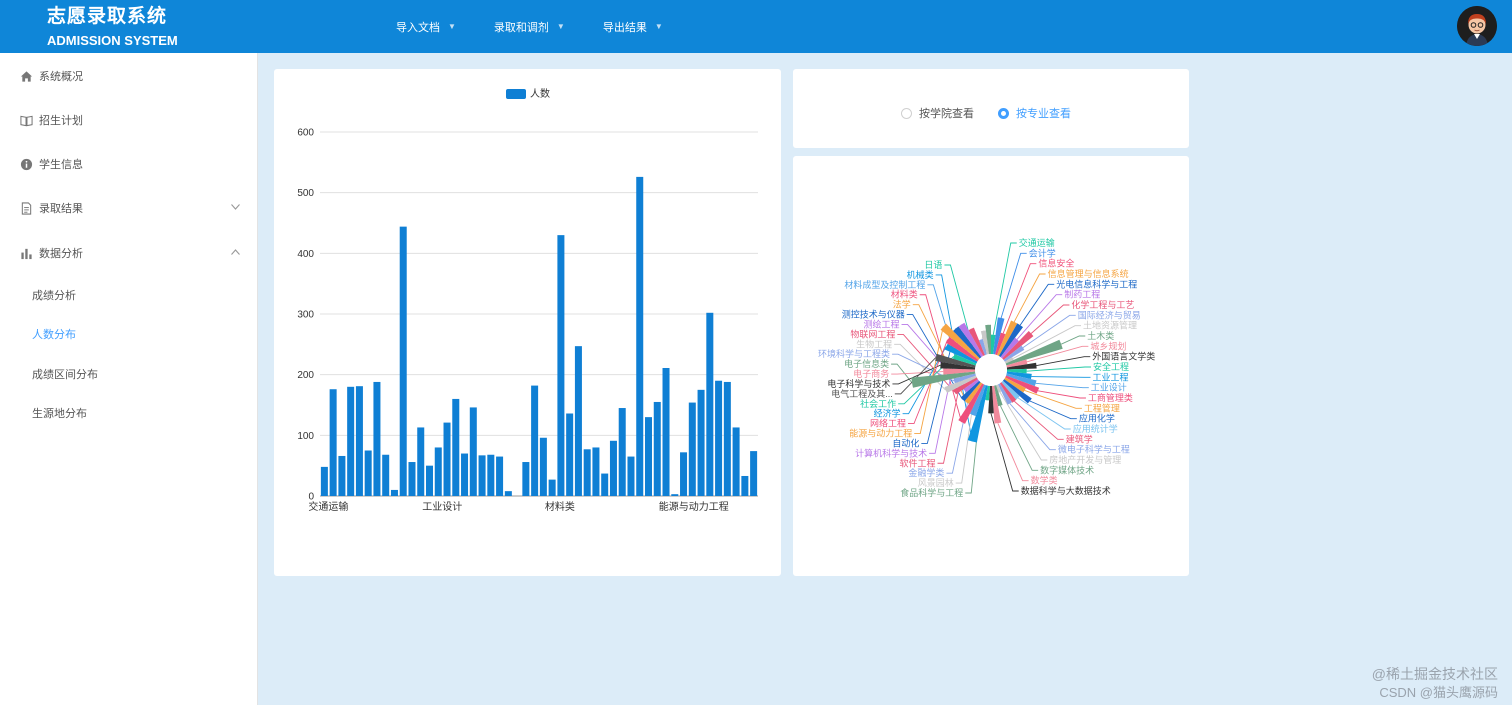 The image size is (1512, 705). Describe the element at coordinates (937, 113) in the screenshot. I see `radio-by-college: 按学院查看` at that location.